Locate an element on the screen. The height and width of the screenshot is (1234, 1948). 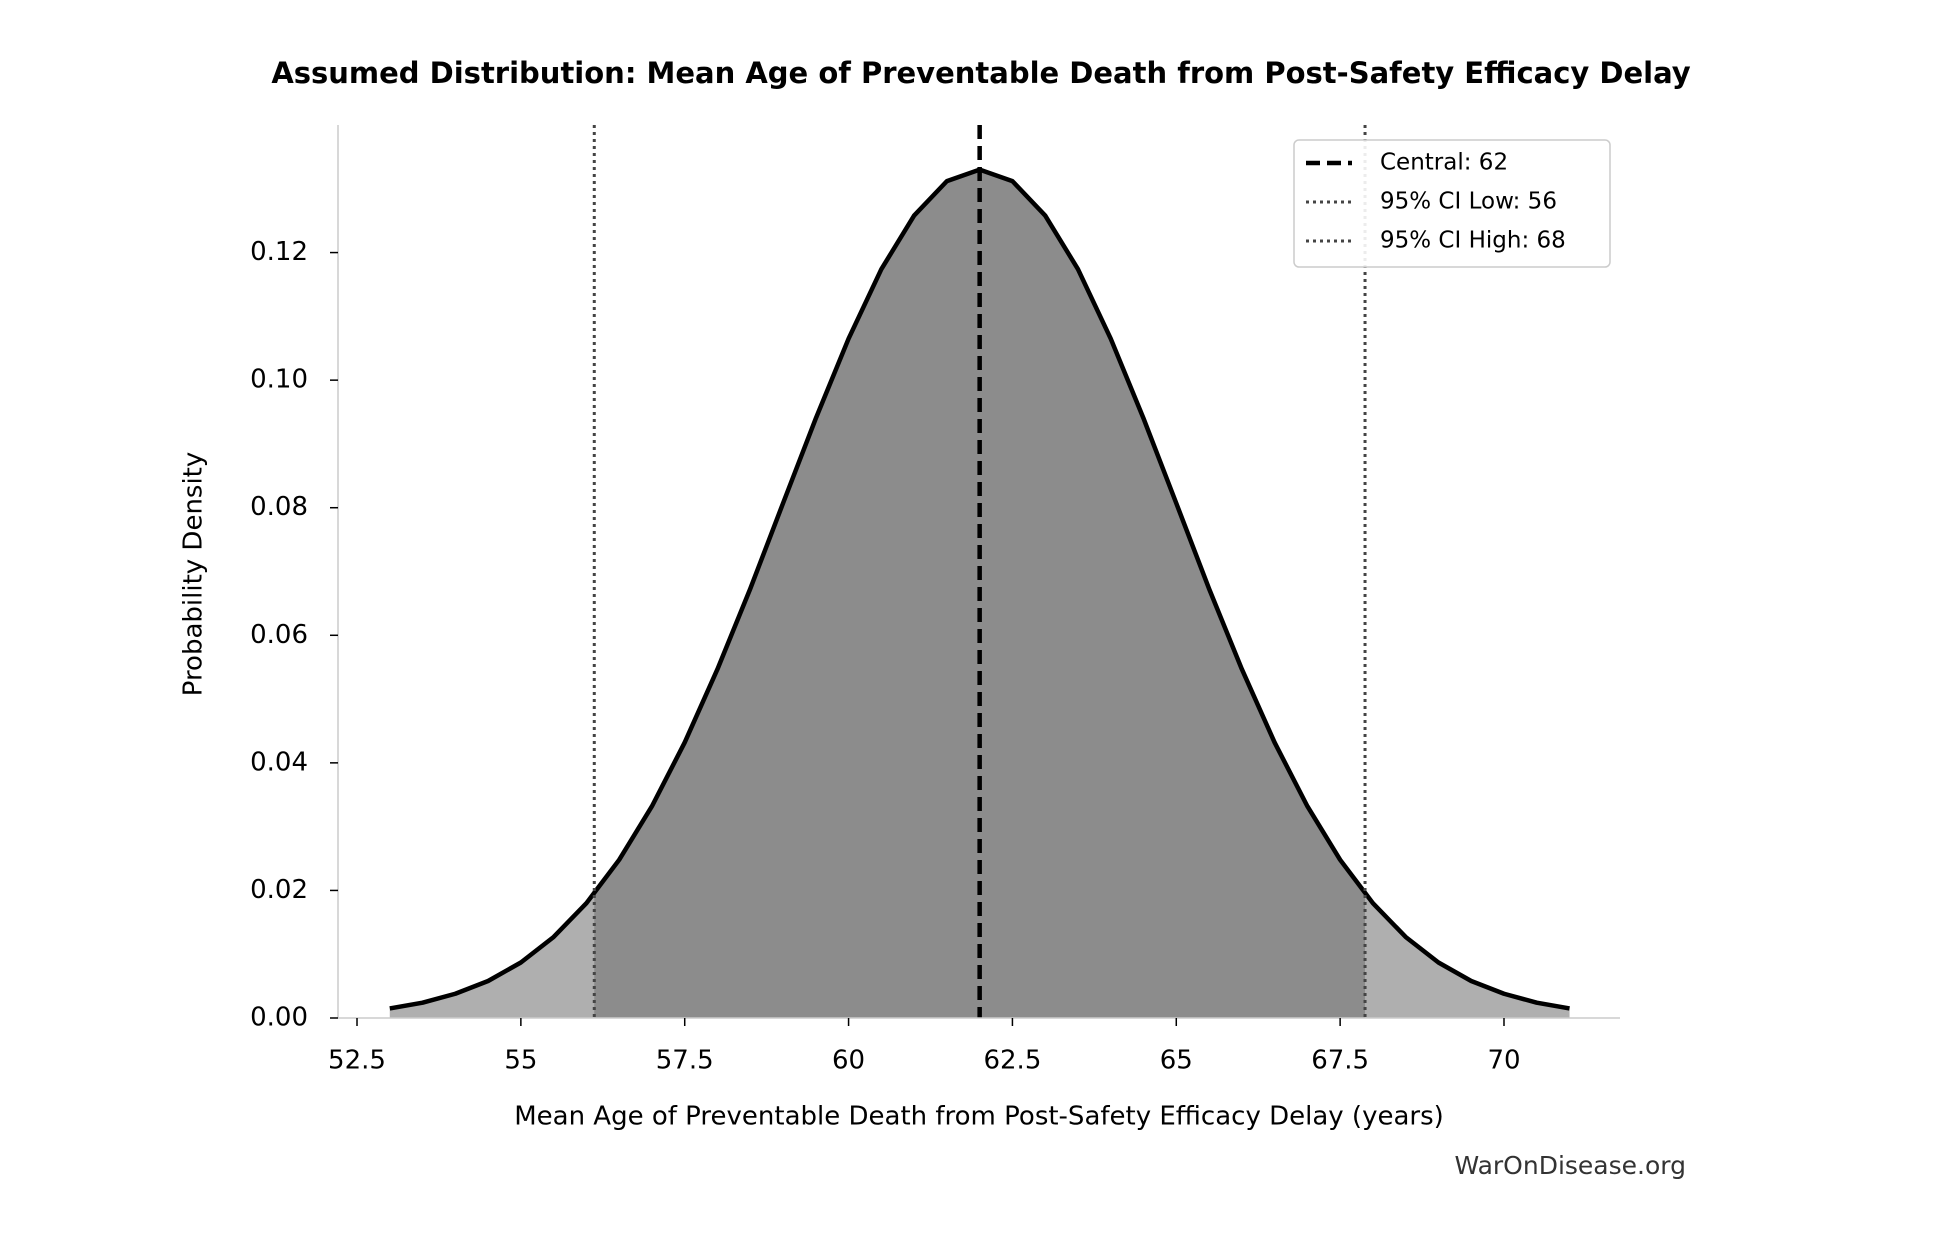
watermark: WarOnDisease.org is located at coordinates (1570, 1165).